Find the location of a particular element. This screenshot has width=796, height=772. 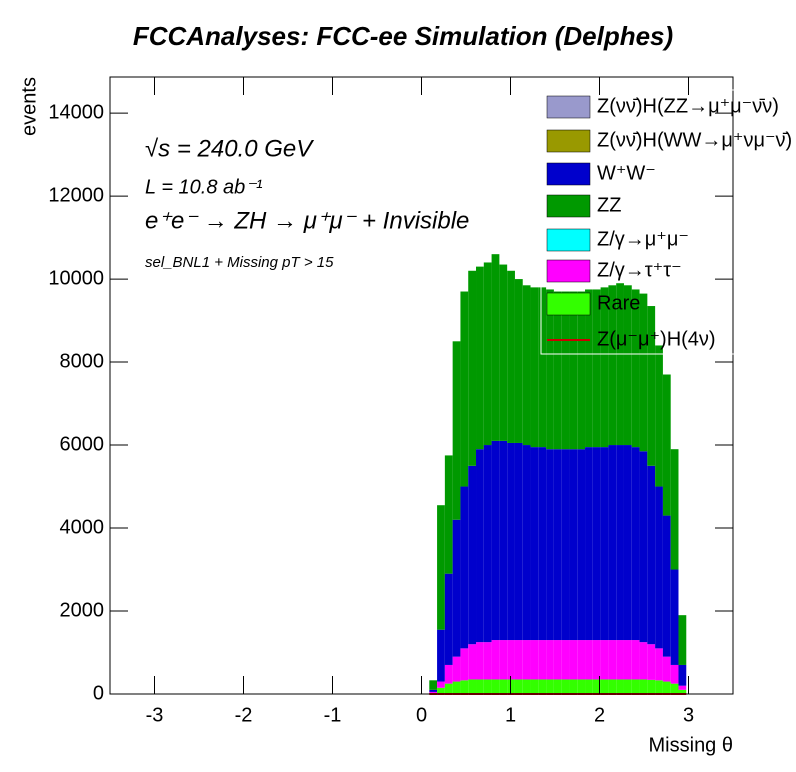

x-tick-label: 3 is located at coordinates (688, 715).